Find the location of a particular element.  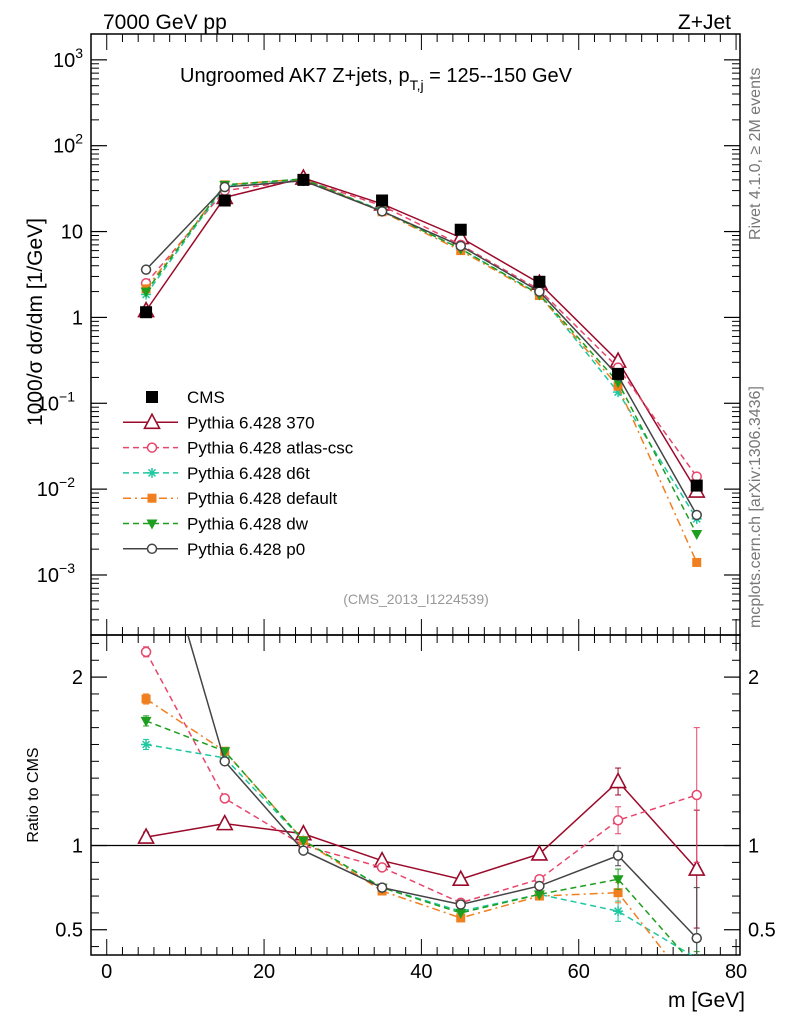

legend-item: Pythia 6.428 370 is located at coordinates (219, 422).